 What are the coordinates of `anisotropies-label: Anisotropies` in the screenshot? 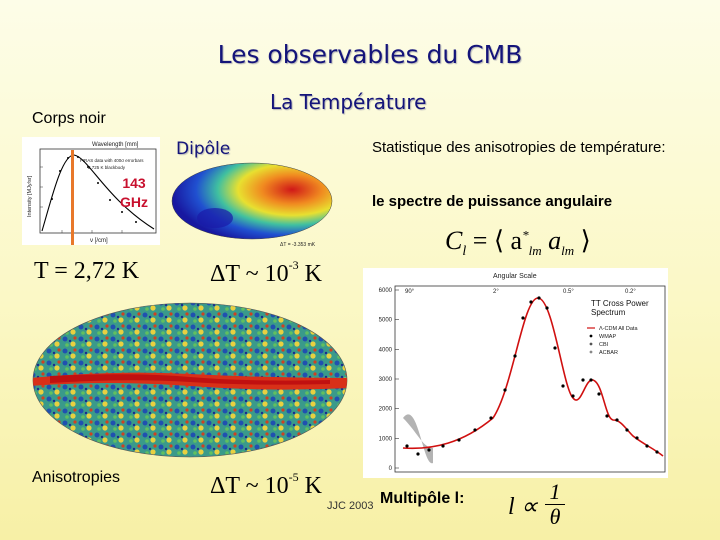 It's located at (76, 477).